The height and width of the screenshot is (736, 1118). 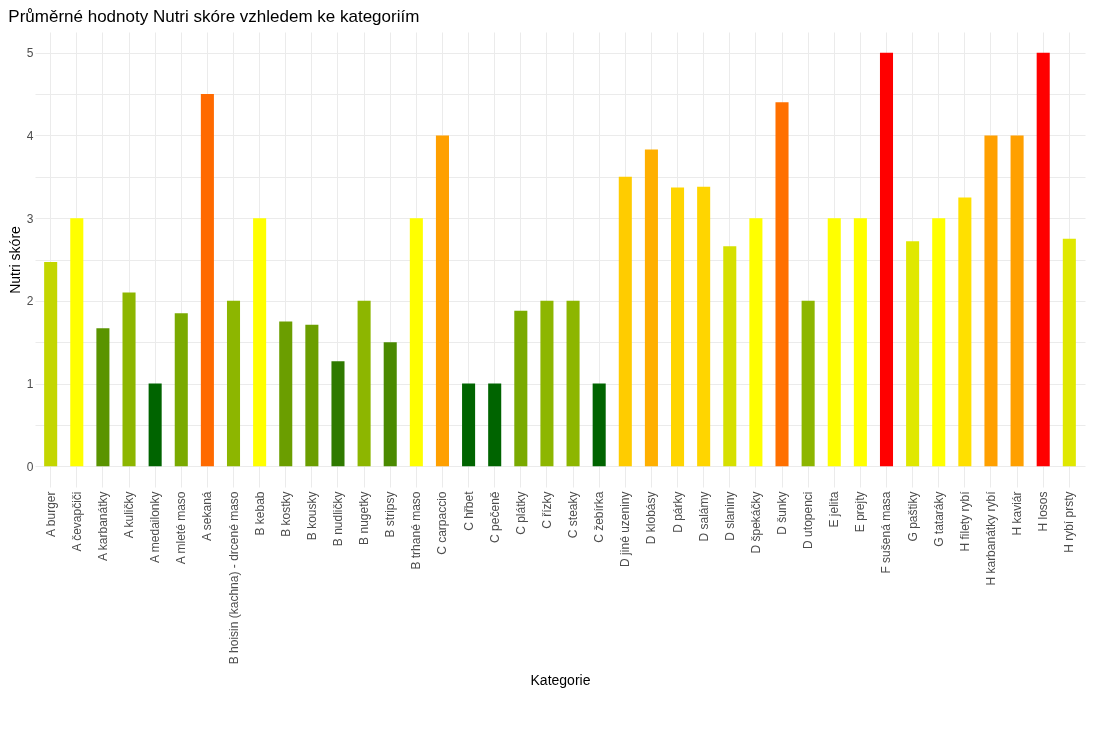 I want to click on x-tick-label: H karbanátky rybí, so click(x=990, y=538).